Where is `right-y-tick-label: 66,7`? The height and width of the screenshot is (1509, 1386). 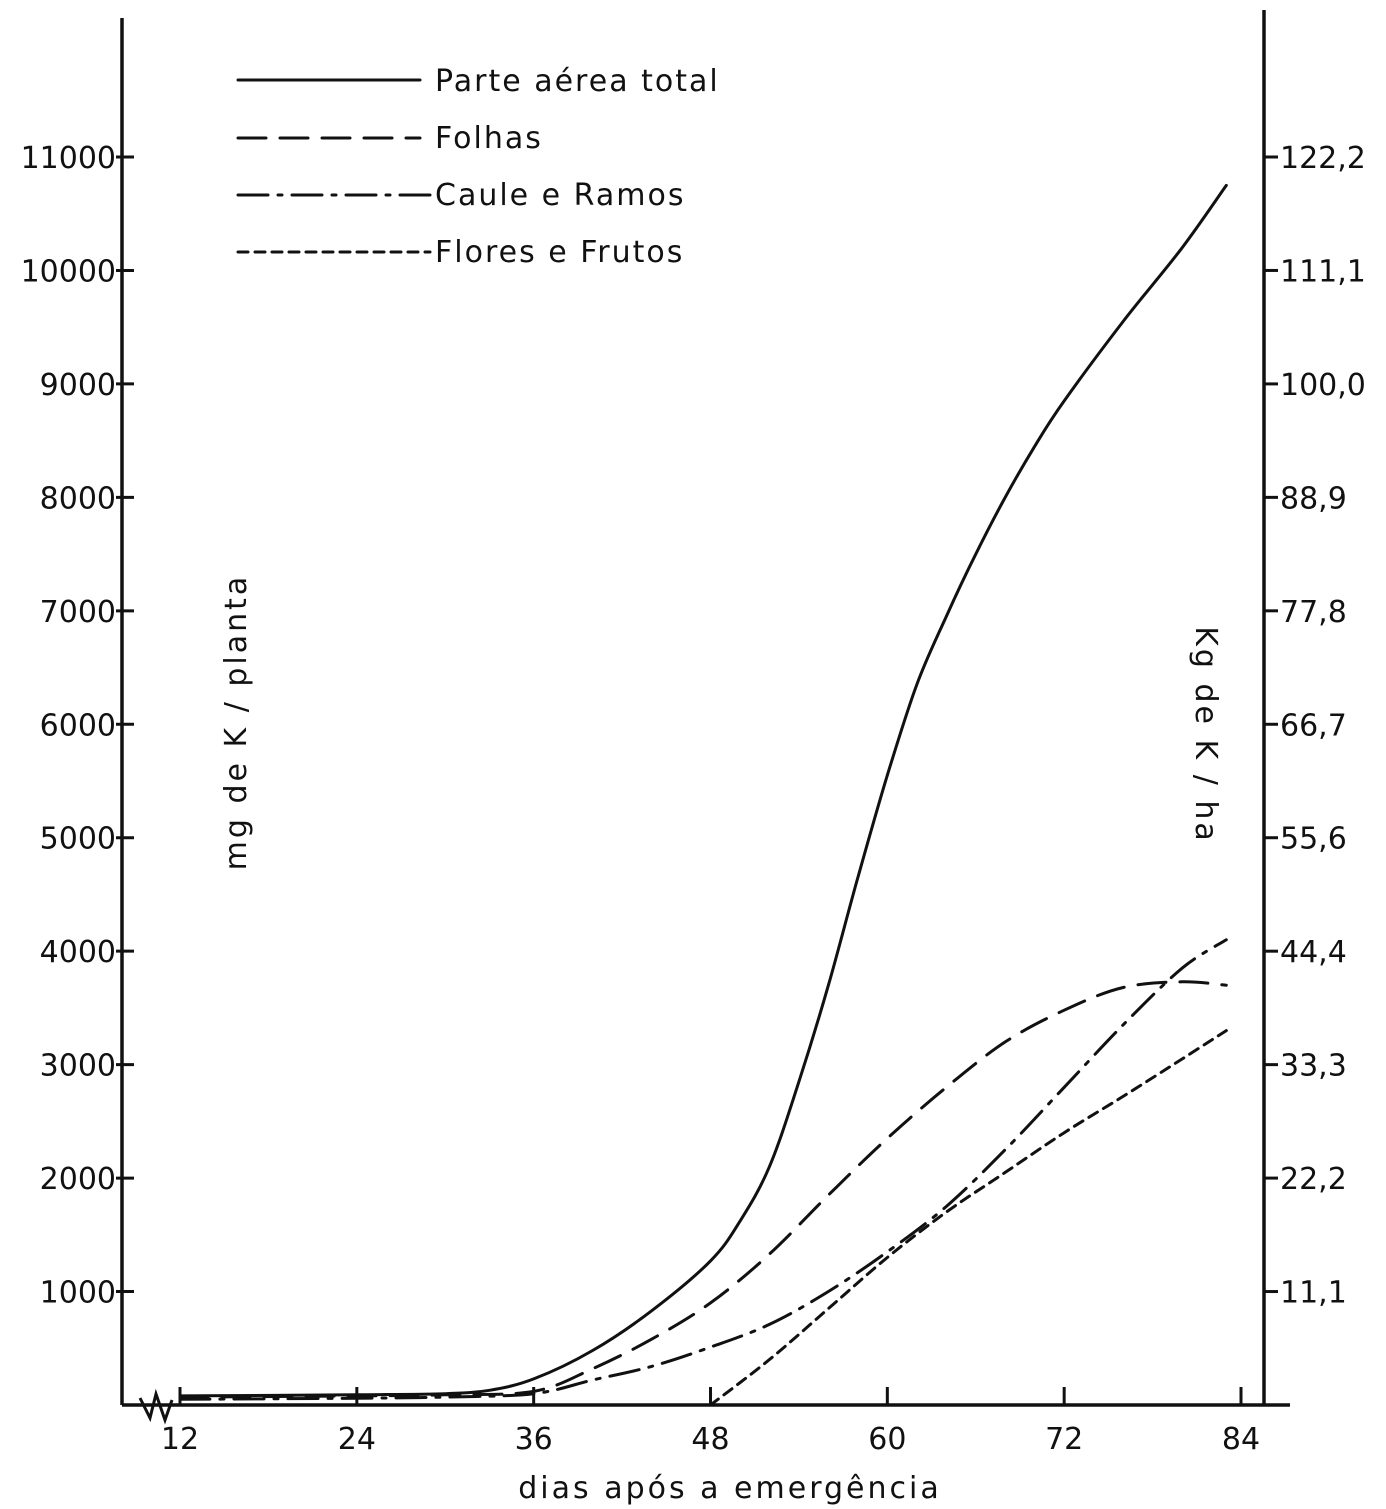 right-y-tick-label: 66,7 is located at coordinates (1313, 725).